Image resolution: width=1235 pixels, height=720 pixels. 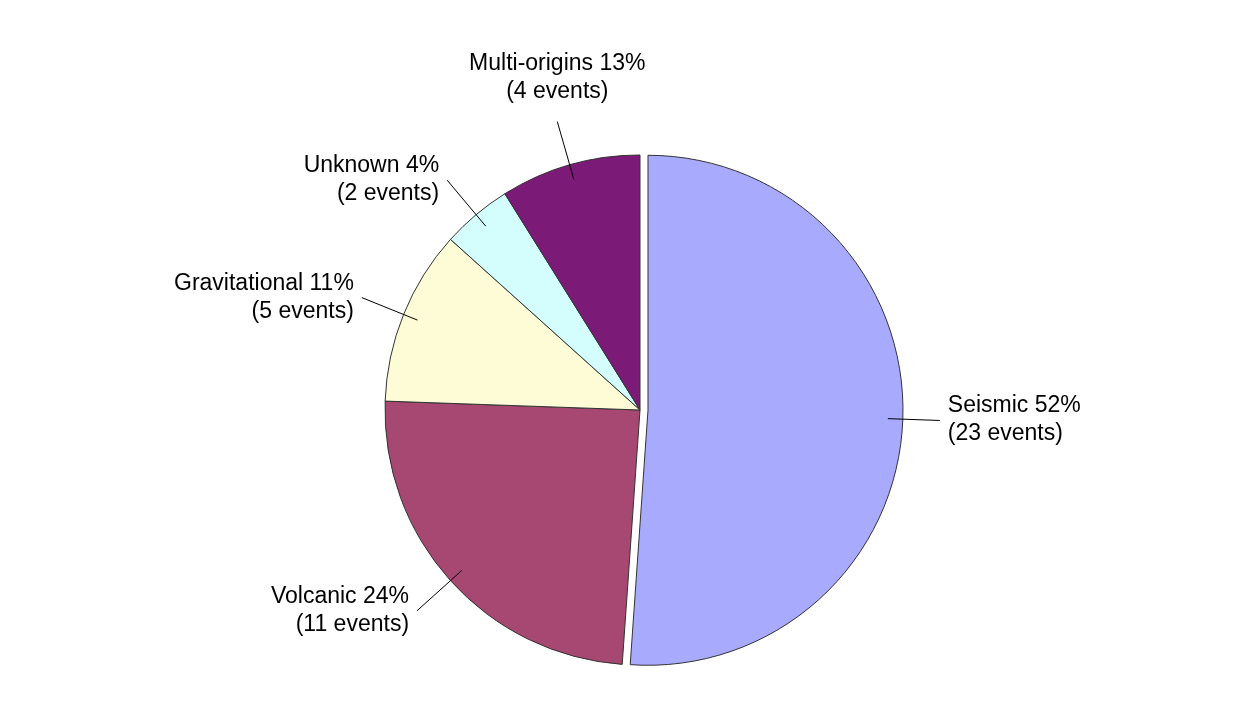 I want to click on slice-label: Seismic 52% (23 events), so click(x=1014, y=418).